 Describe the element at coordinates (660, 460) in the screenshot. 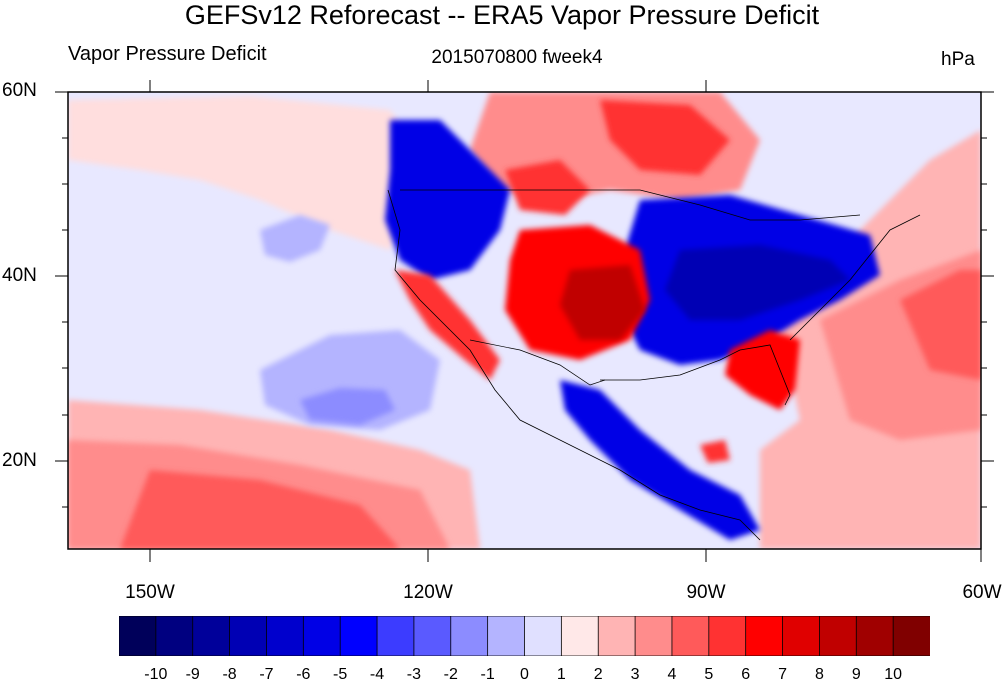

I see `mexico-blue` at that location.